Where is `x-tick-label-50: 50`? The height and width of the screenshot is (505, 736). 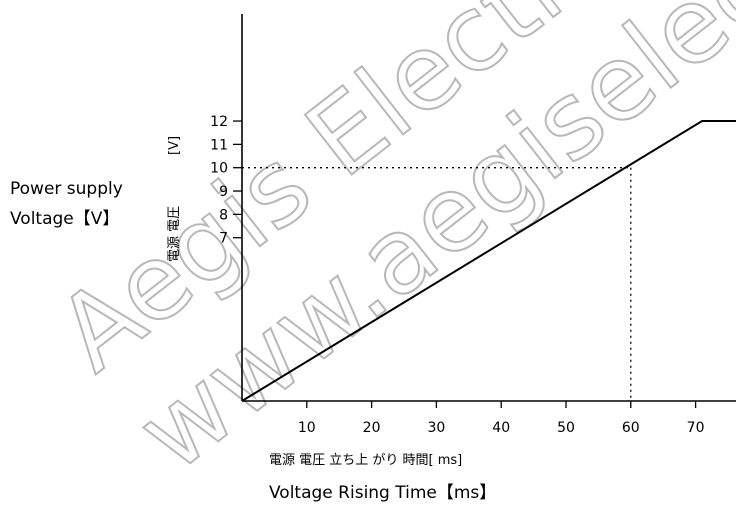 x-tick-label-50: 50 is located at coordinates (566, 428).